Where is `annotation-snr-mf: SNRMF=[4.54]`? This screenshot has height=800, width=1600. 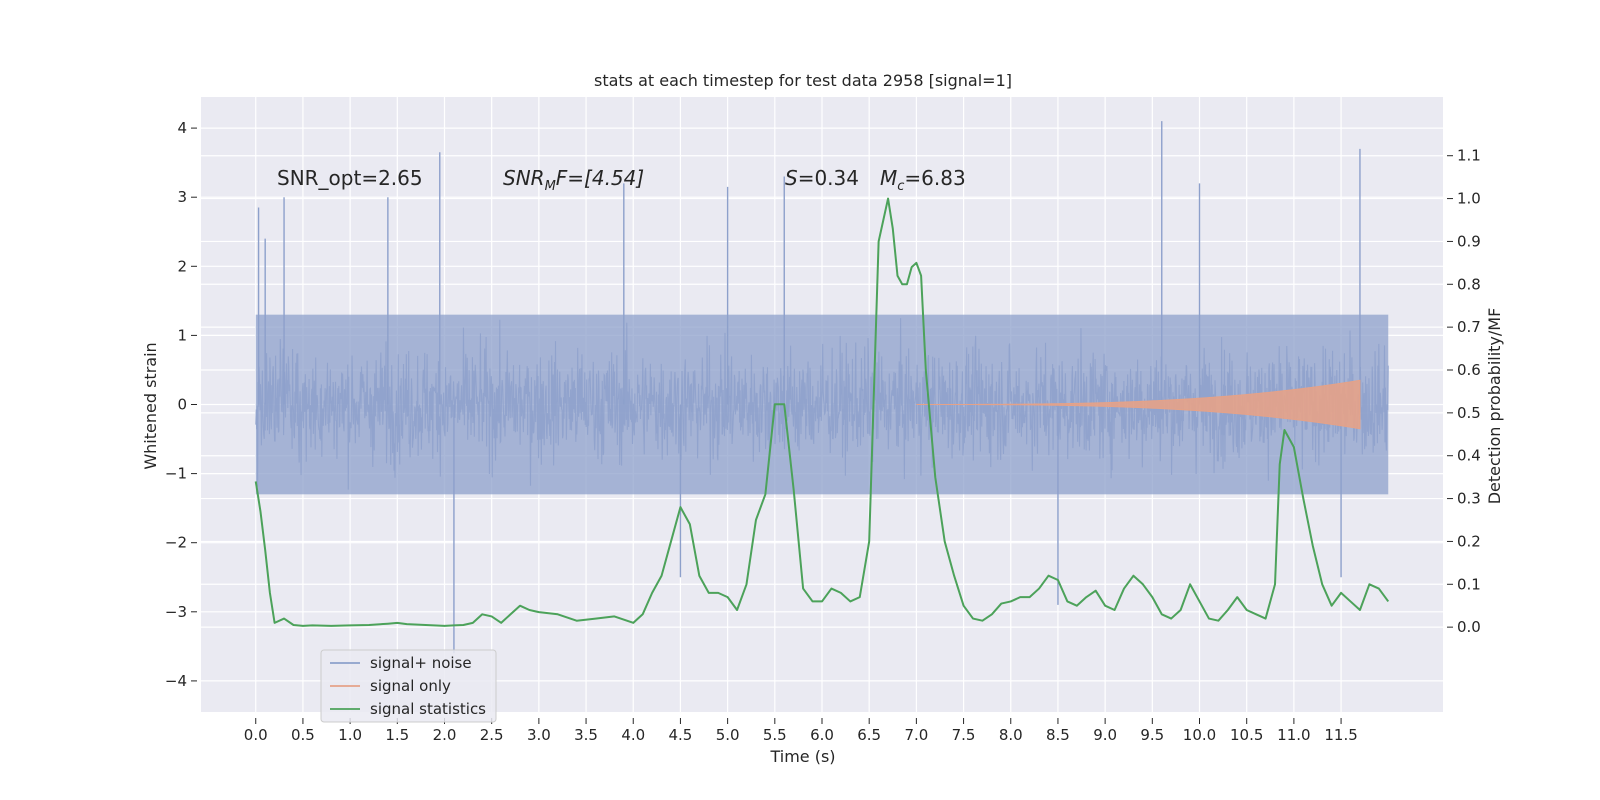
annotation-snr-mf: SNRMF=[4.54] is located at coordinates (573, 180).